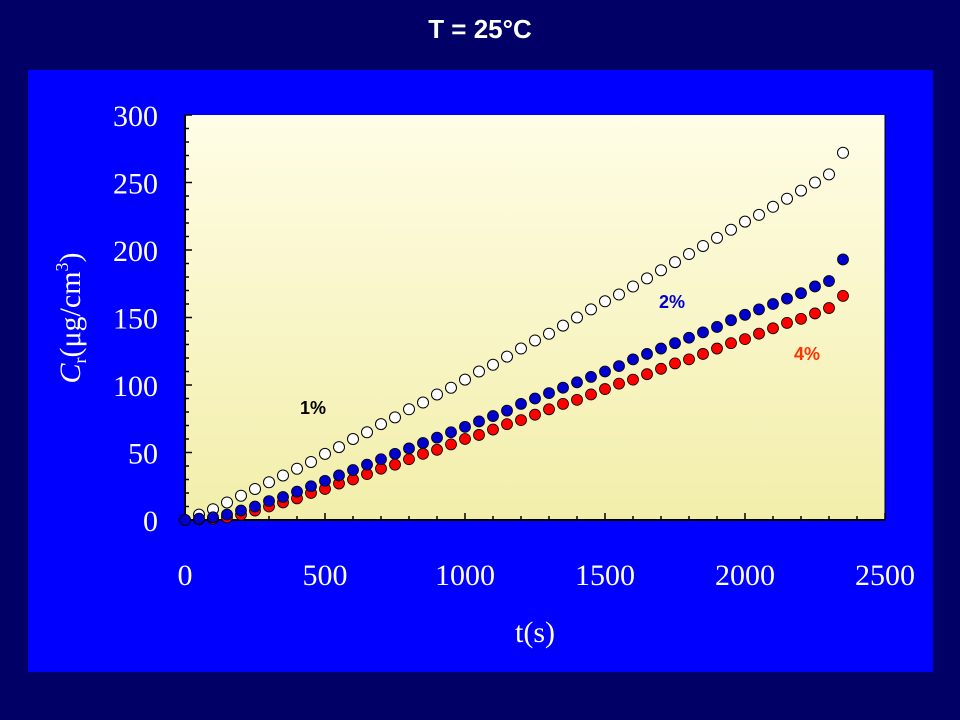 This screenshot has width=960, height=720. Describe the element at coordinates (325, 575) in the screenshot. I see `x-tick-label: 500` at that location.